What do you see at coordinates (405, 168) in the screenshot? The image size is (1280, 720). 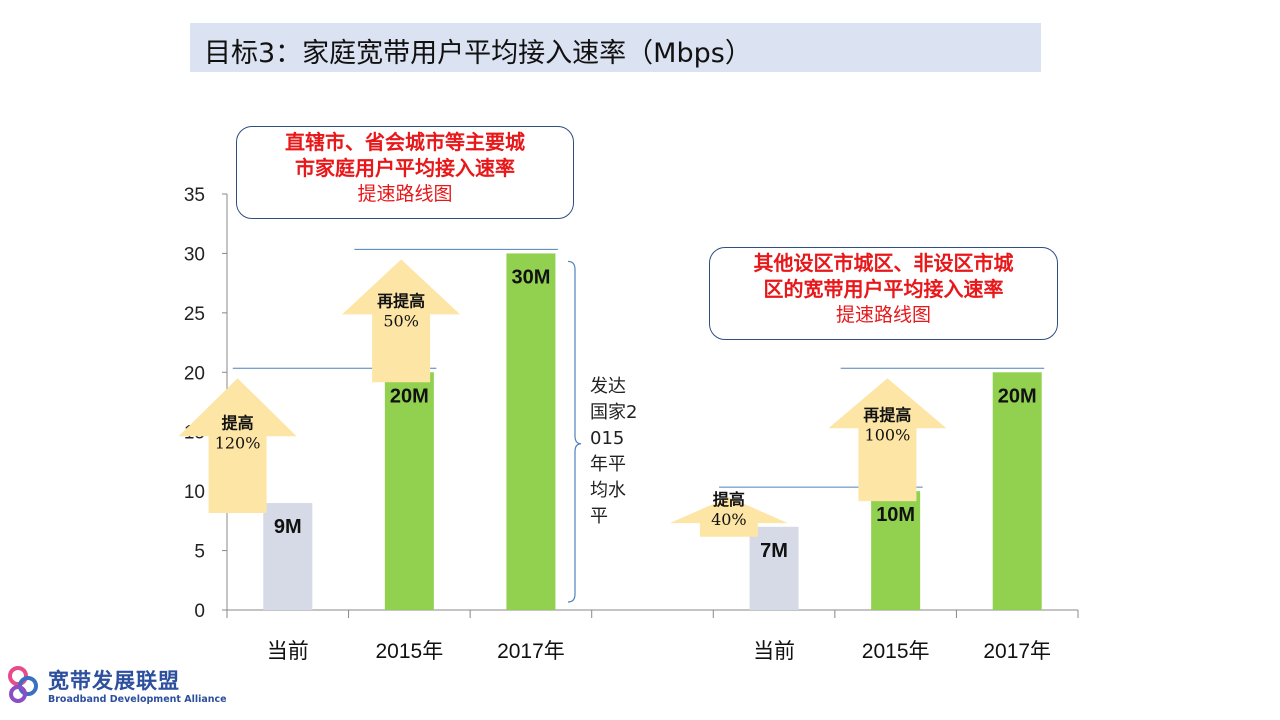 I see `callout-left-line2: 市家庭用户平均接入速率` at bounding box center [405, 168].